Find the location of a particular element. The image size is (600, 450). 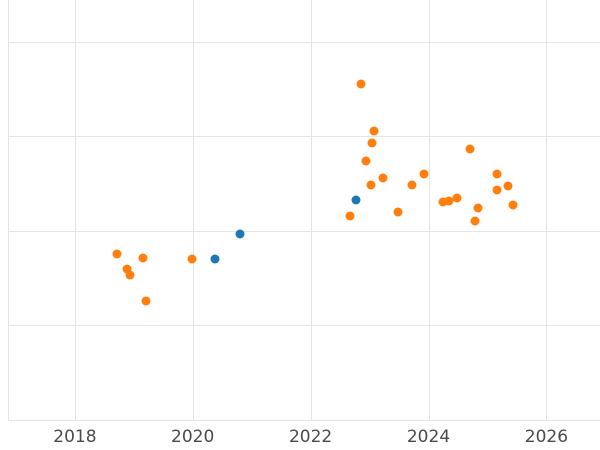

x-tick-label: 2020 is located at coordinates (193, 437).